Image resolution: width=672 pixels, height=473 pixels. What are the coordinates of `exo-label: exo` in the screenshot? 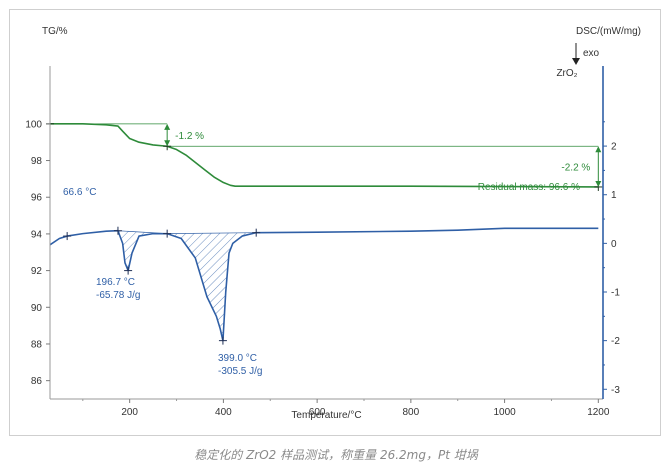 It's located at (591, 53).